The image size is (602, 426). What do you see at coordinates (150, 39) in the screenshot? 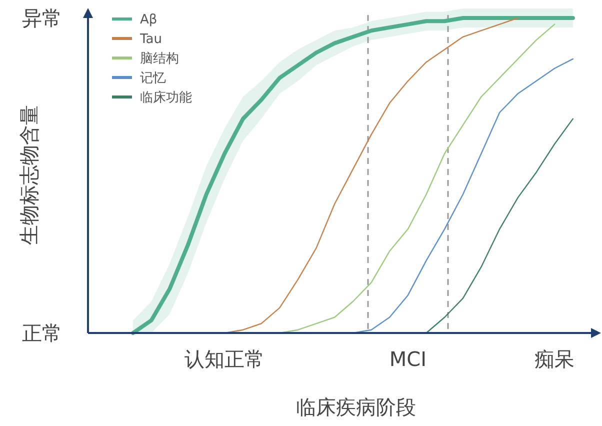
I see `legend-label: Tau` at bounding box center [150, 39].